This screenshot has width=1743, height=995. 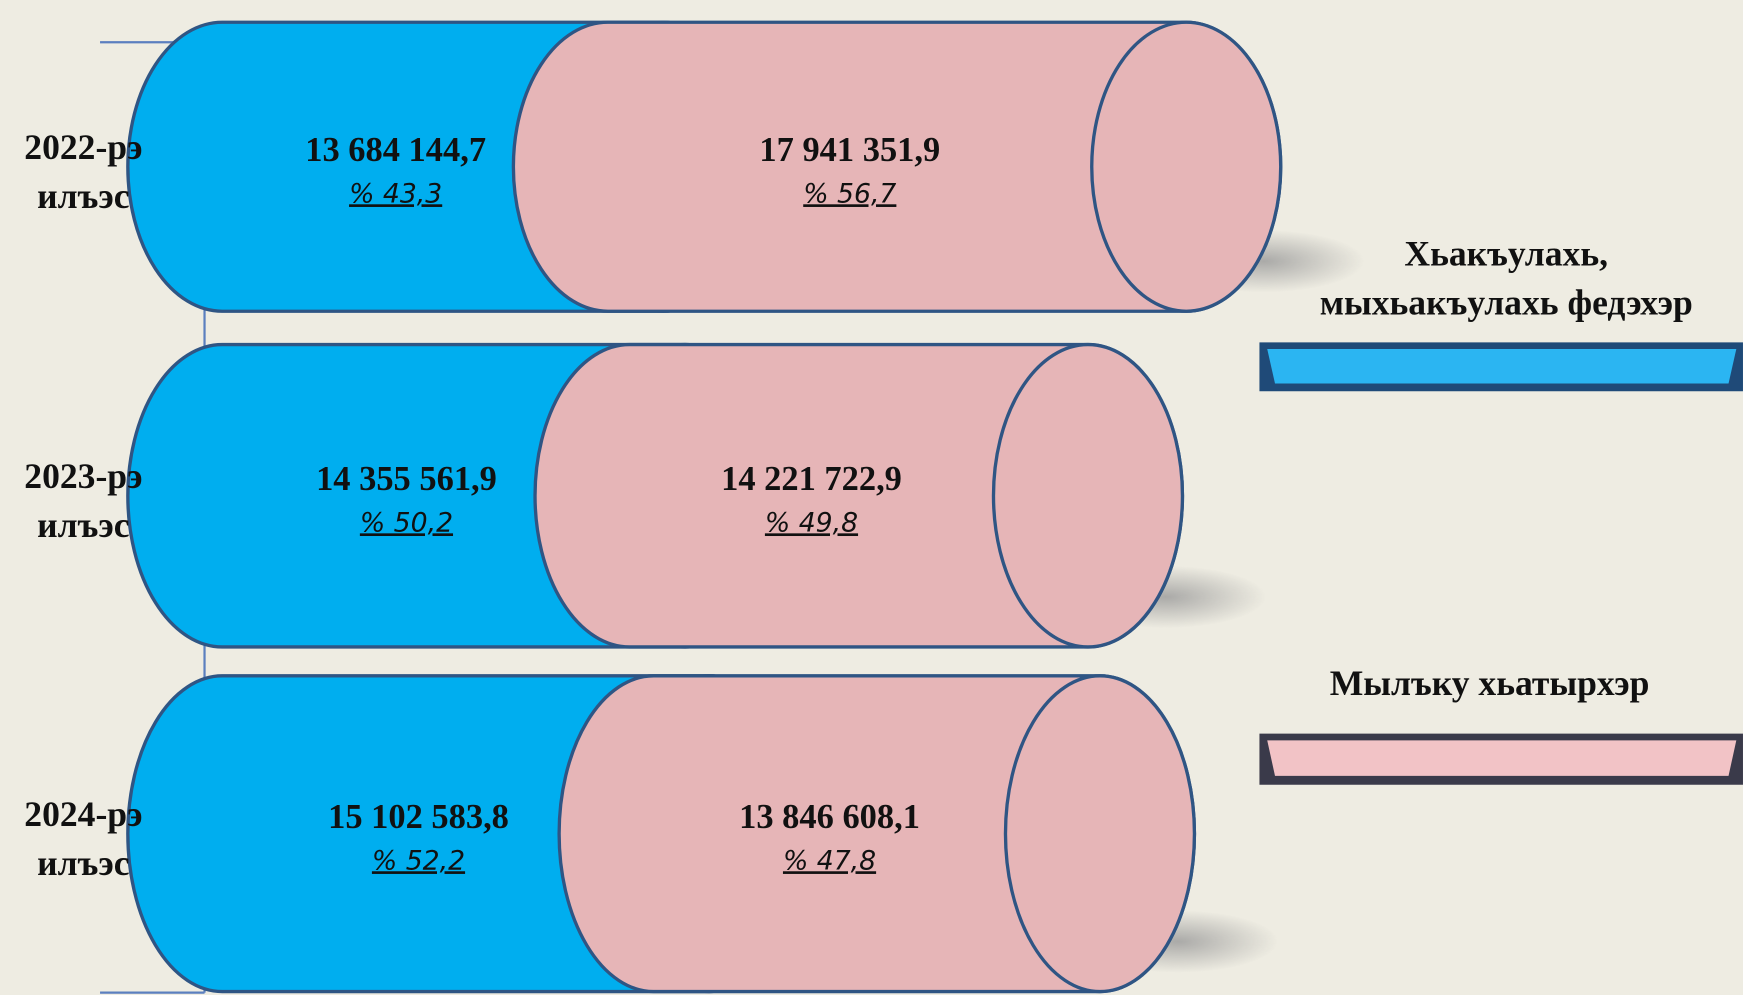 I want to click on share-label: % 47,8, so click(x=829, y=860).